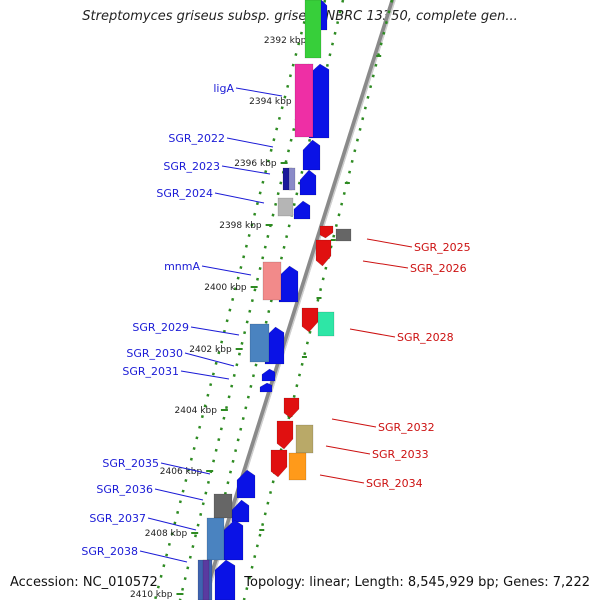  I want to click on gene-label: SGR_2024, so click(184, 193).